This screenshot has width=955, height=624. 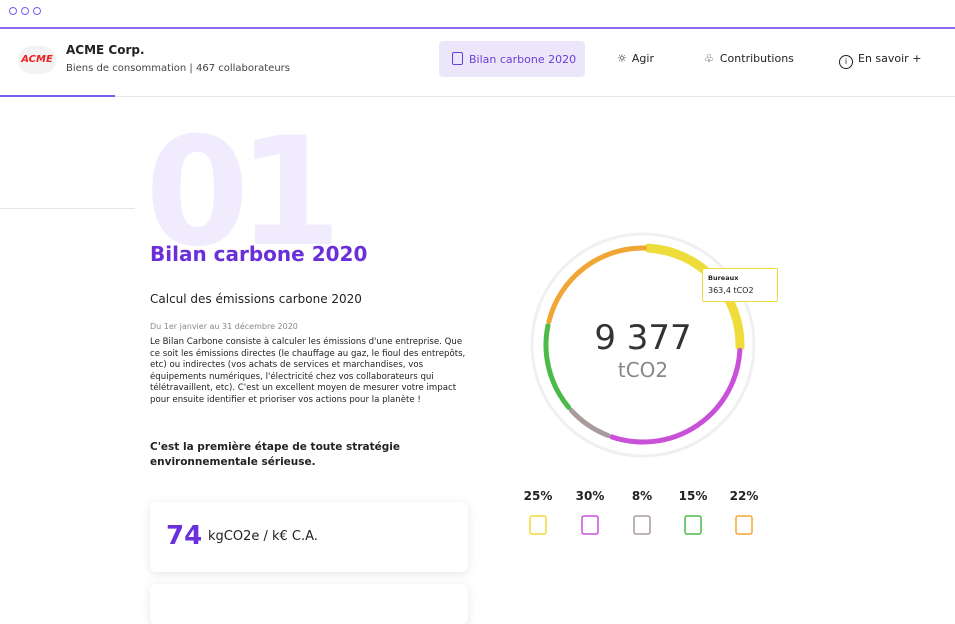 I want to click on nav-item: i En savoir +, so click(x=880, y=60).